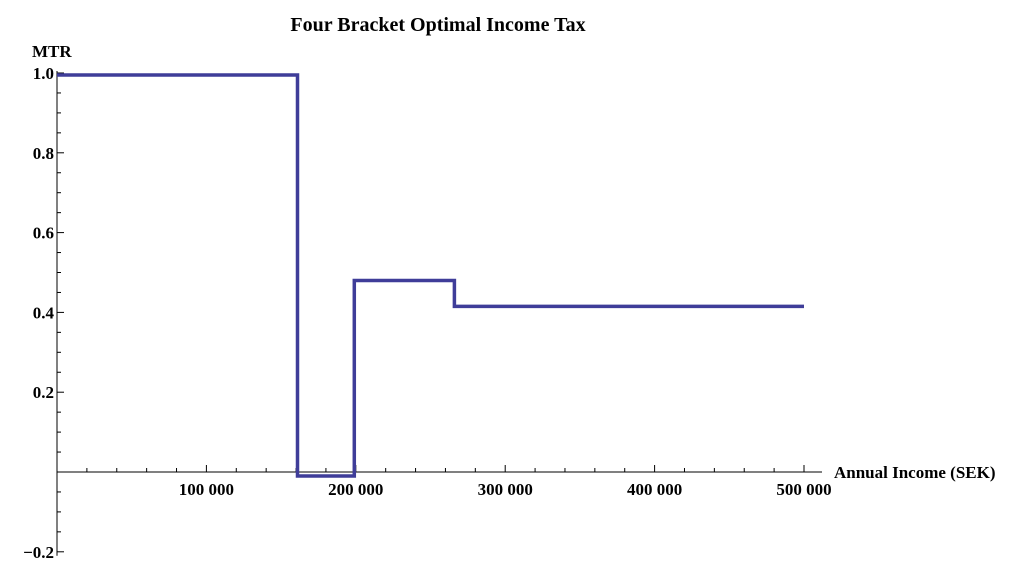  Describe the element at coordinates (915, 472) in the screenshot. I see `x-axis-label: Annual Income (SEK)` at that location.